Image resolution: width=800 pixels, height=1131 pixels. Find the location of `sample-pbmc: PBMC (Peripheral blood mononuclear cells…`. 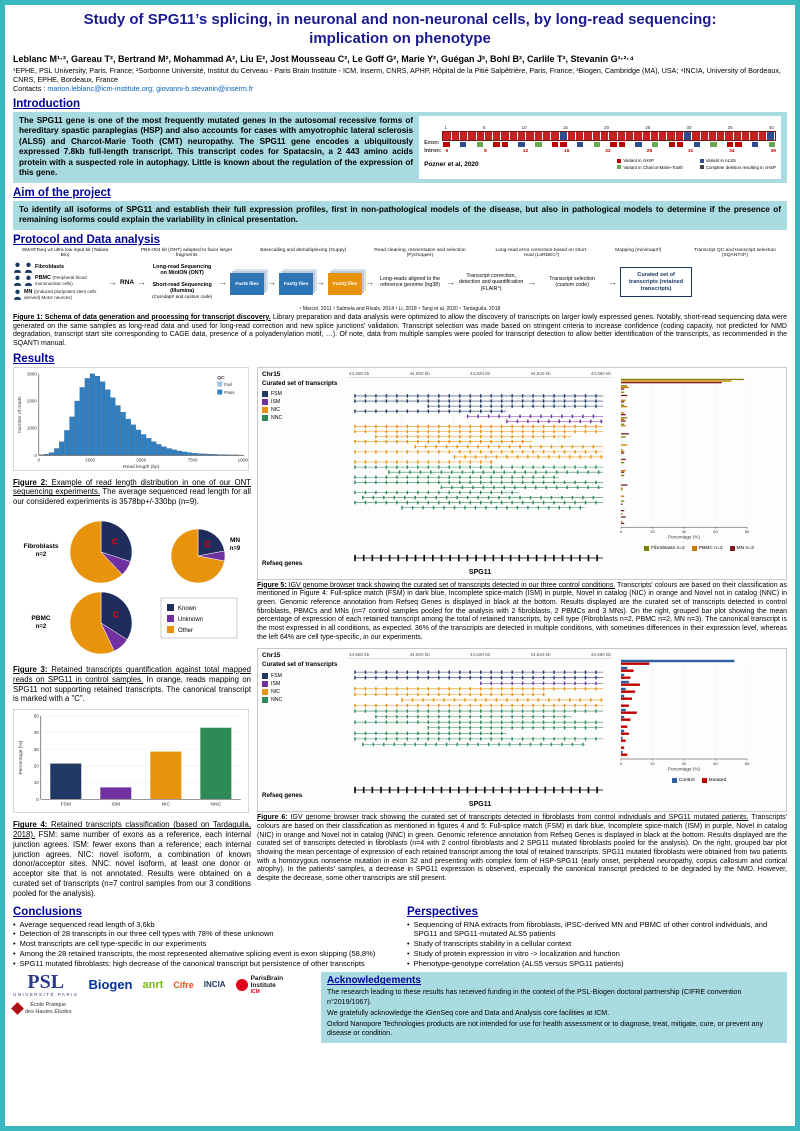

sample-pbmc: PBMC (Peripheral blood mononuclear cells… is located at coordinates (59, 281).